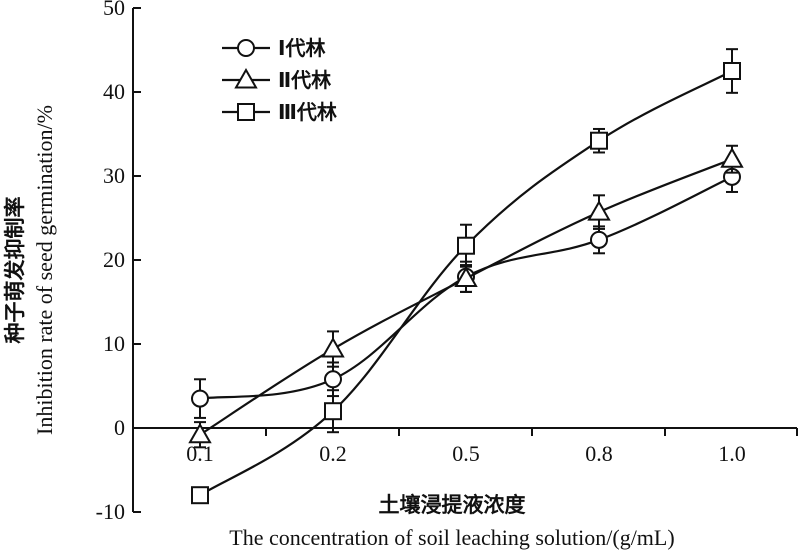 This screenshot has height=554, width=800. Describe the element at coordinates (114, 343) in the screenshot. I see `y-tick-label: 10` at that location.